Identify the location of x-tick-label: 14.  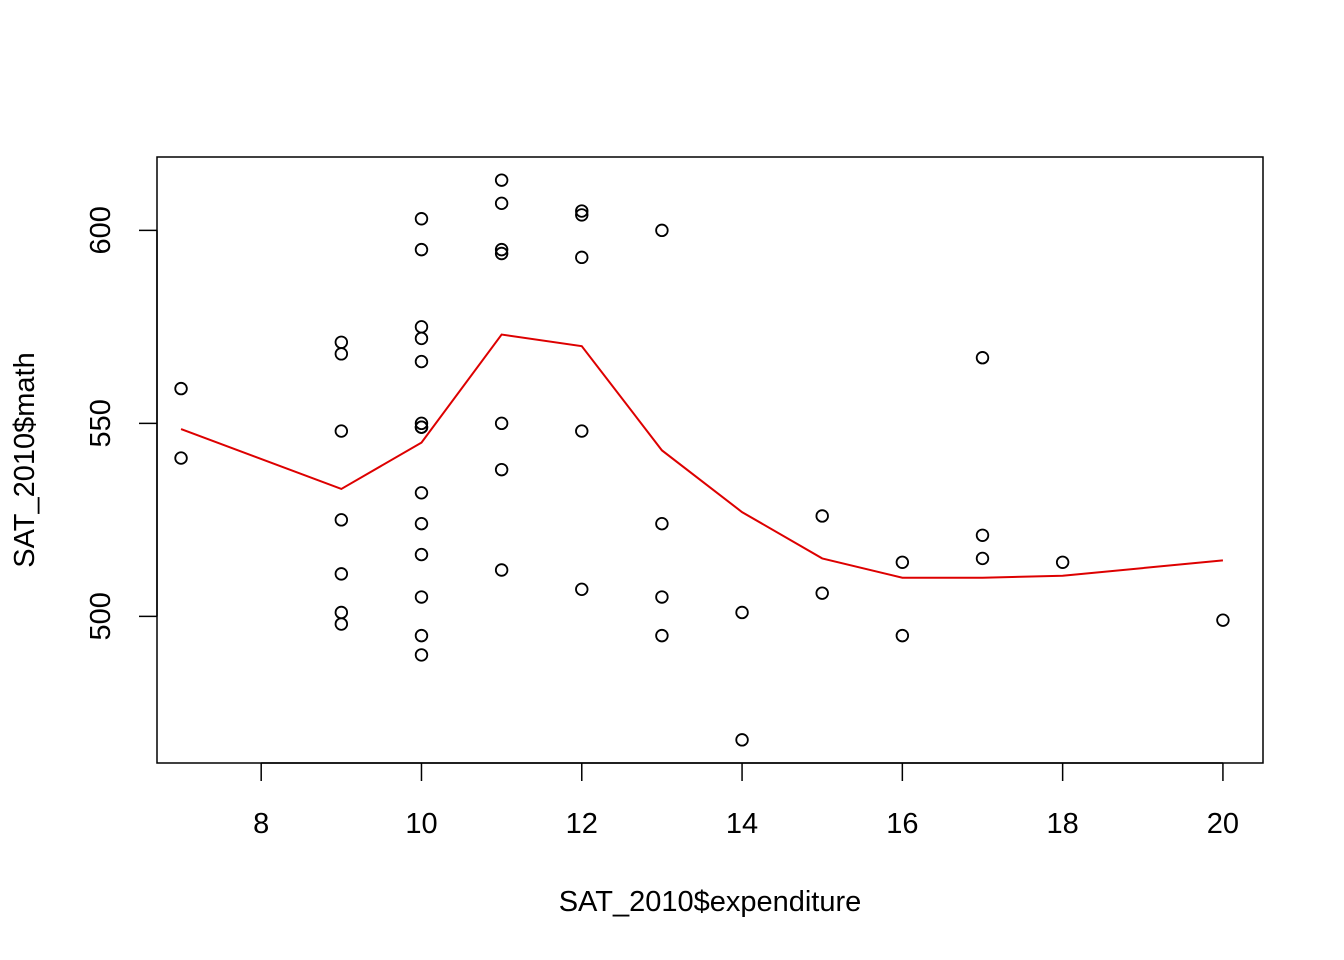
(742, 824).